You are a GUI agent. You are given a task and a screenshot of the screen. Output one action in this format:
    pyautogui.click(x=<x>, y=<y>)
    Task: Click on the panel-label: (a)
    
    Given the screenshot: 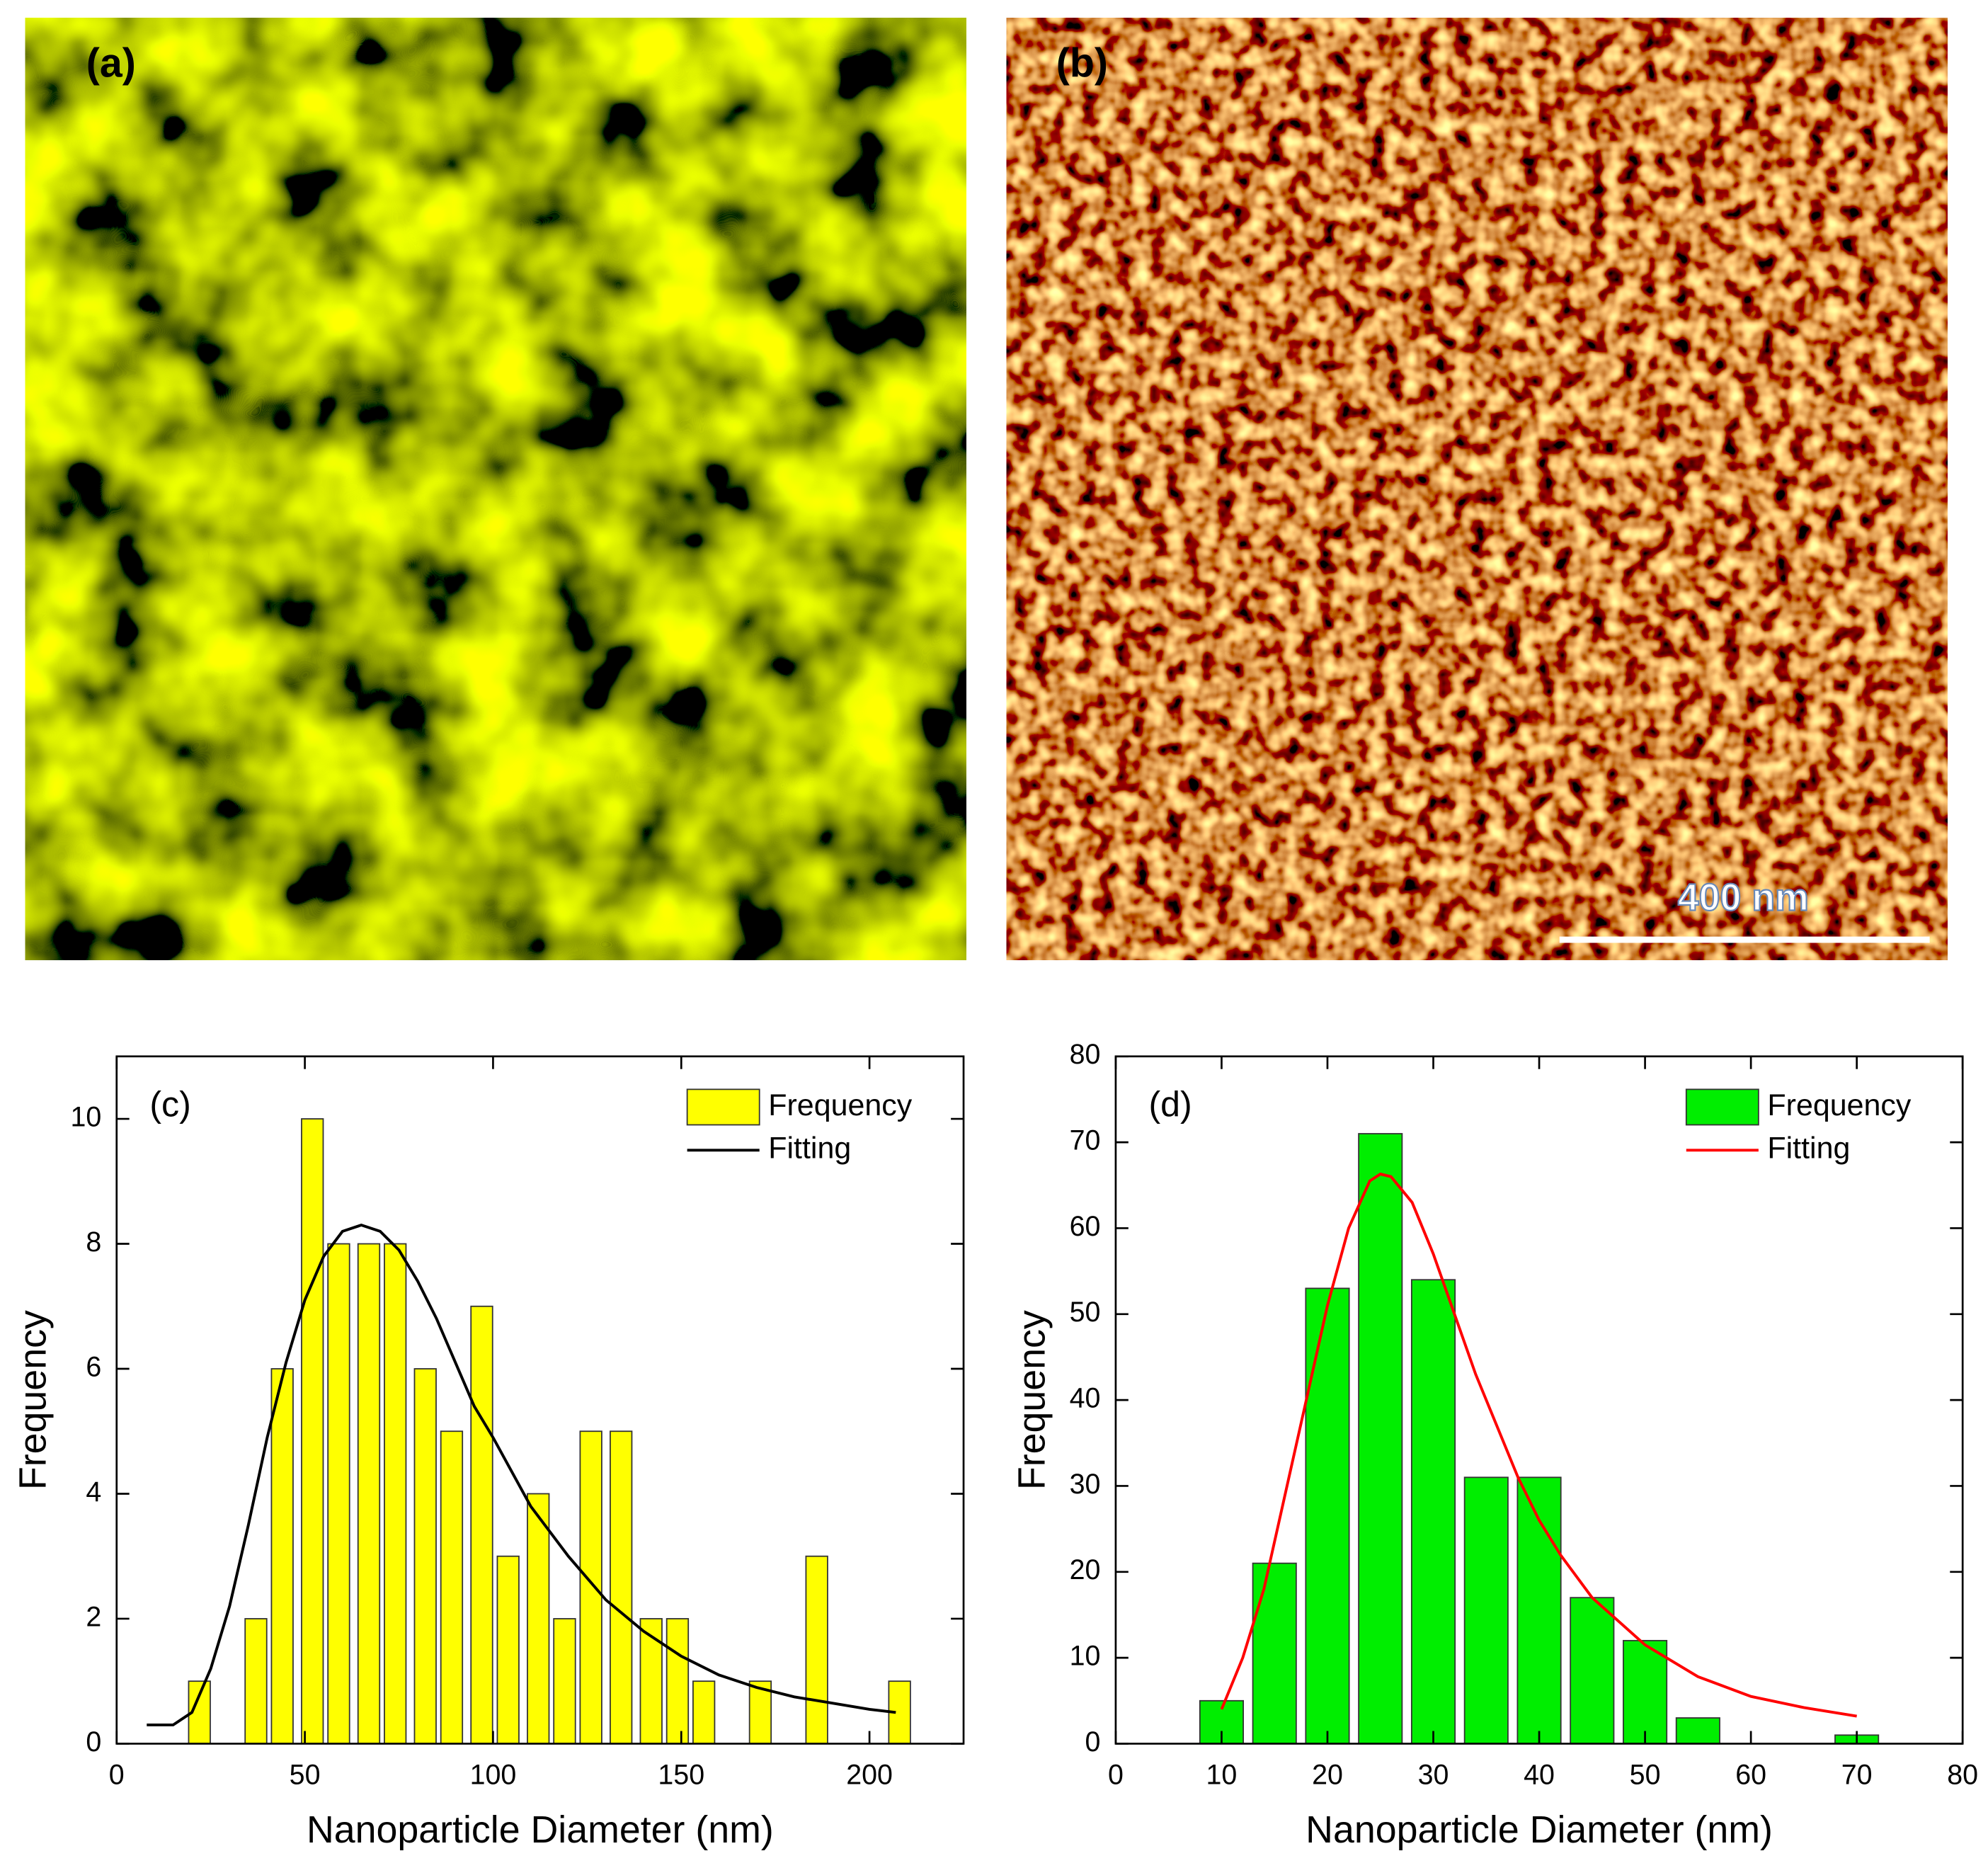 What is the action you would take?
    pyautogui.click(x=111, y=63)
    